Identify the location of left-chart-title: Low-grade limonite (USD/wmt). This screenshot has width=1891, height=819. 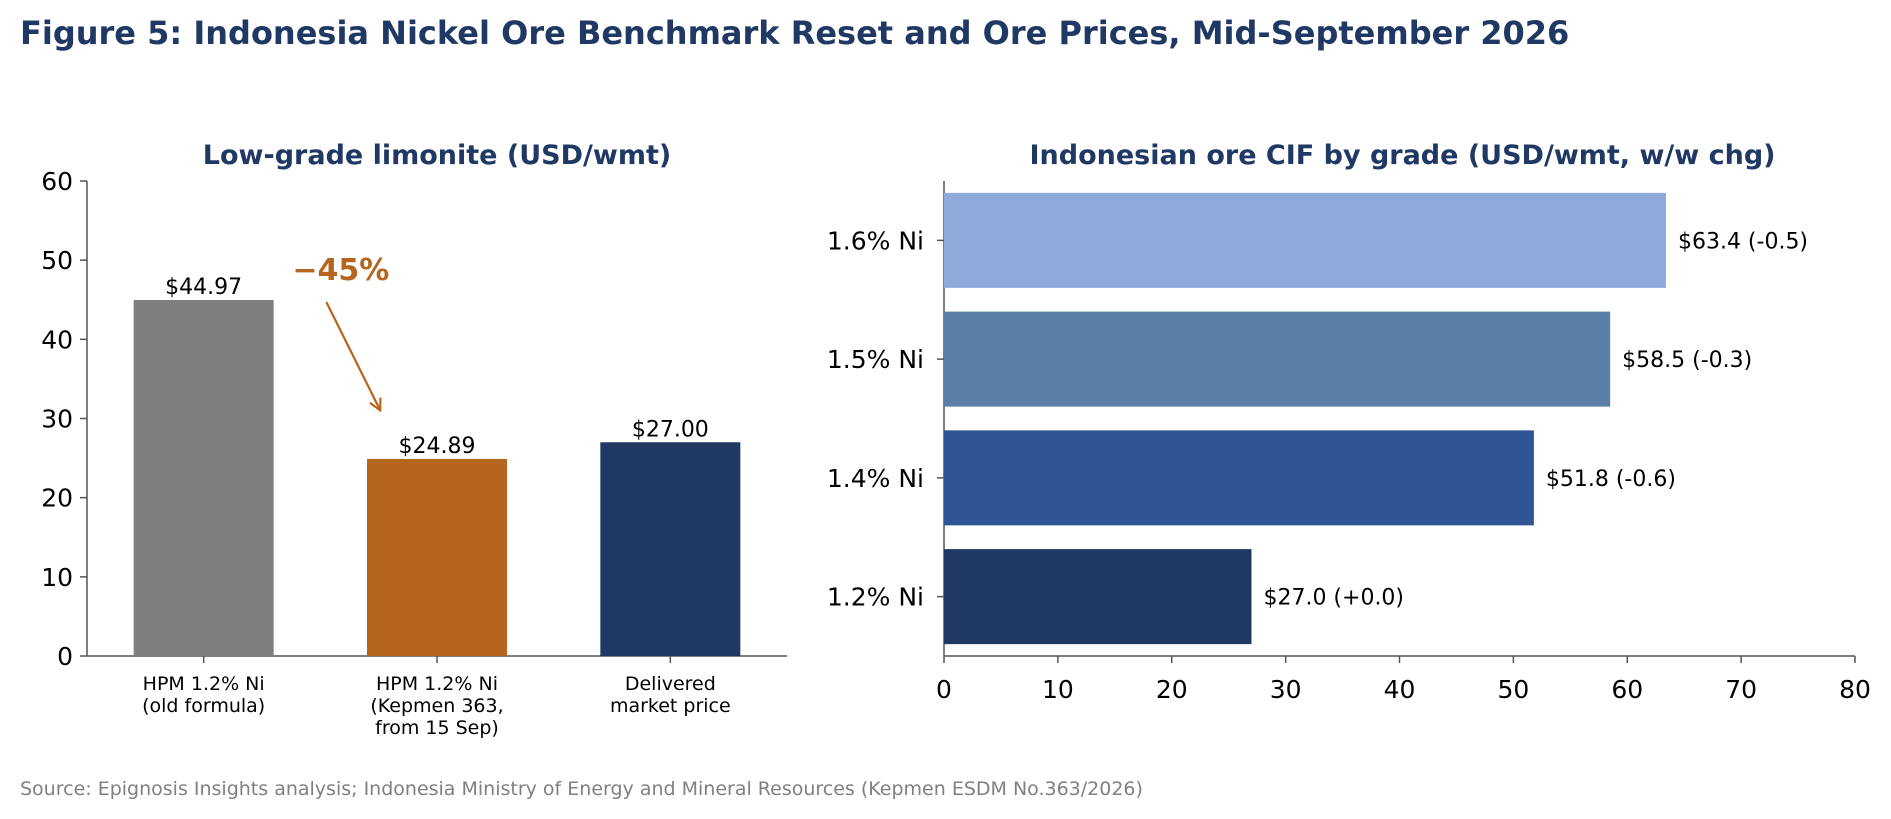
(437, 155).